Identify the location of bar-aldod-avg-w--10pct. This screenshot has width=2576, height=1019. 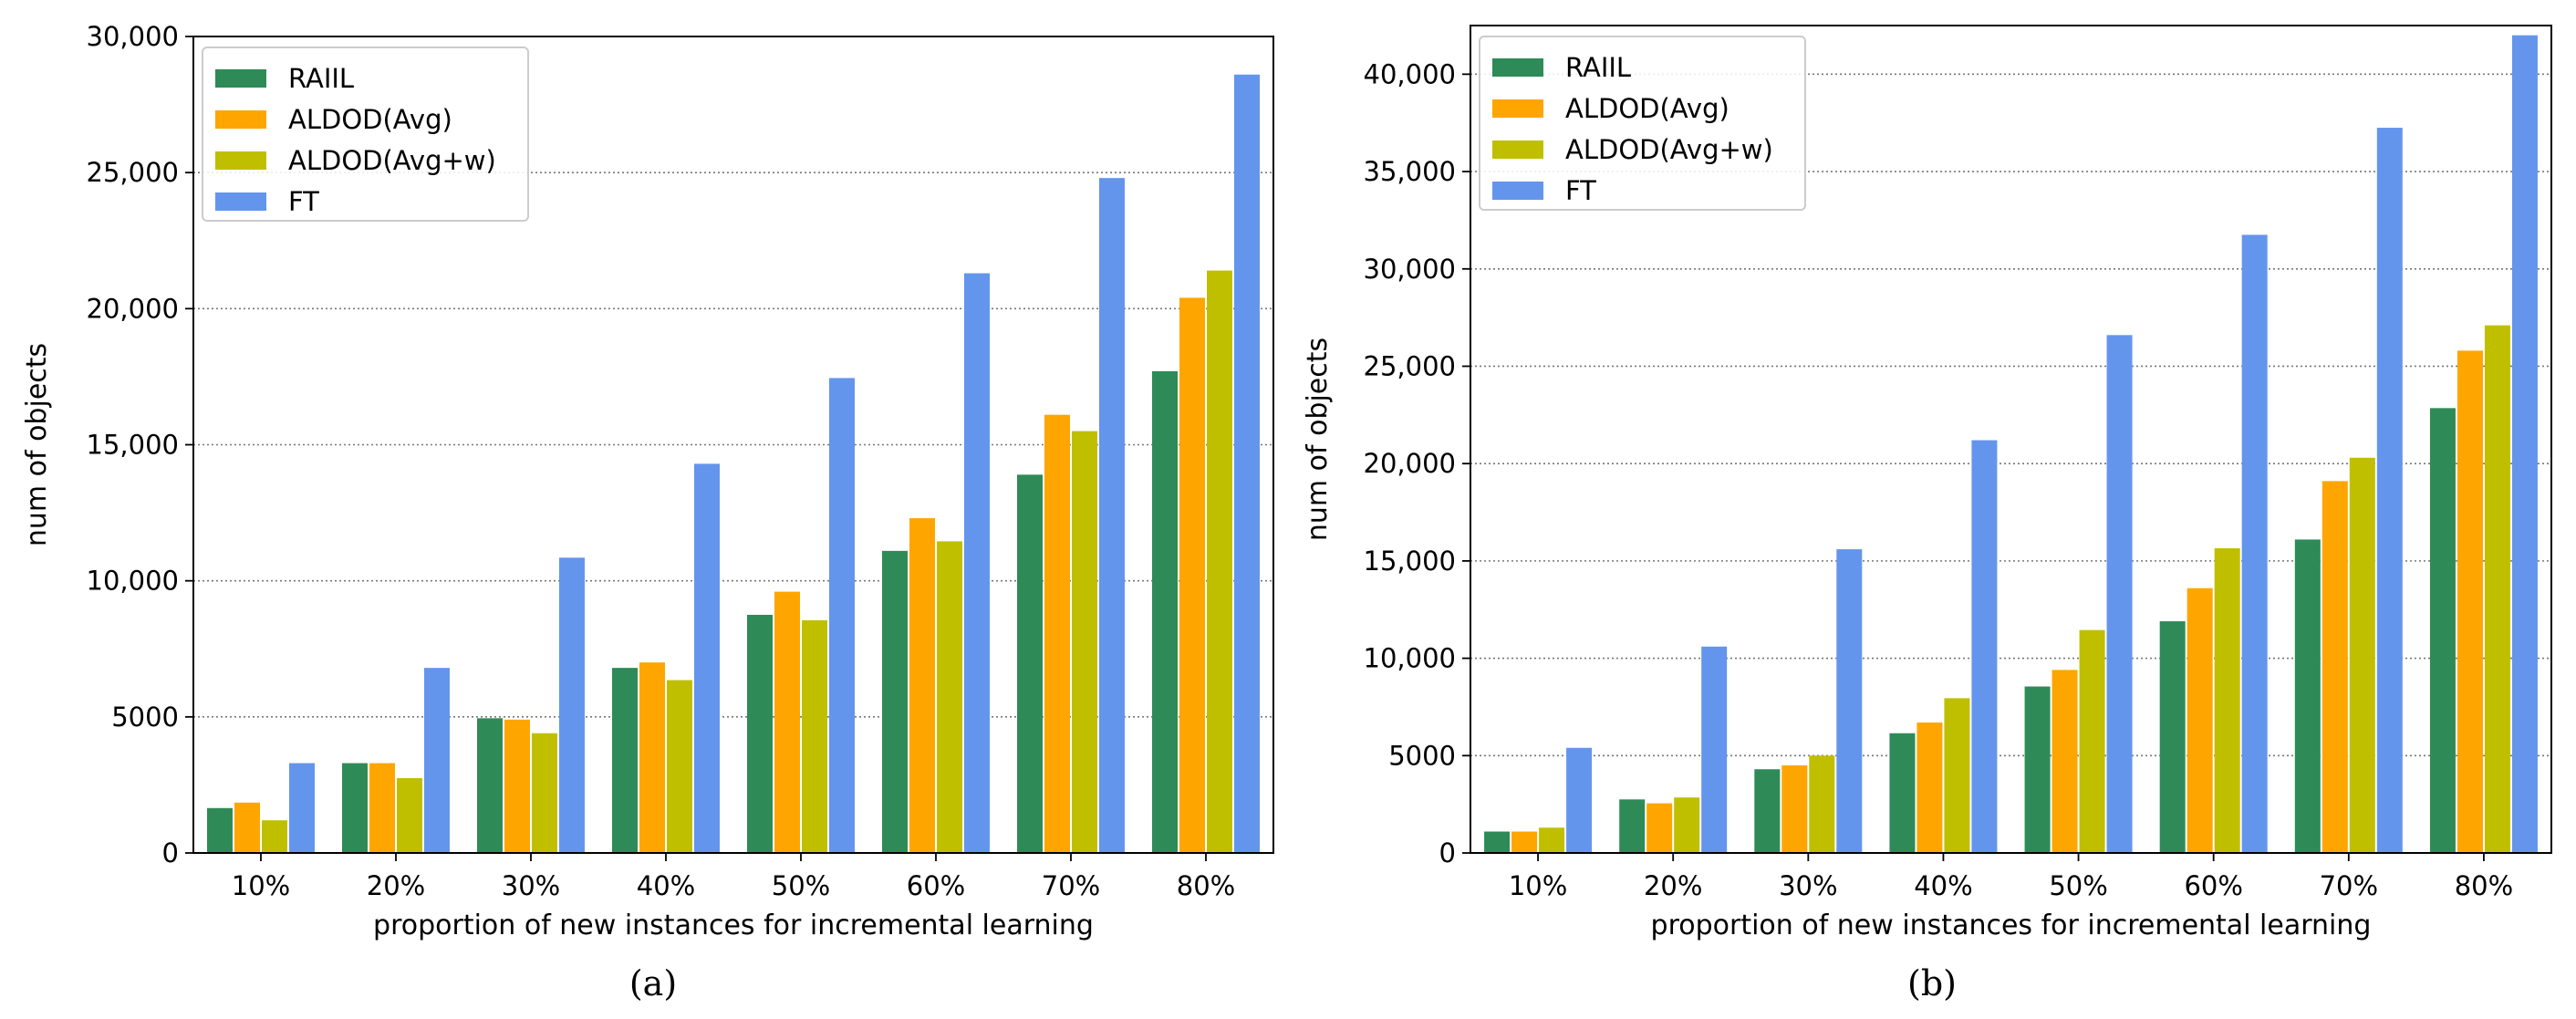
(1552, 840).